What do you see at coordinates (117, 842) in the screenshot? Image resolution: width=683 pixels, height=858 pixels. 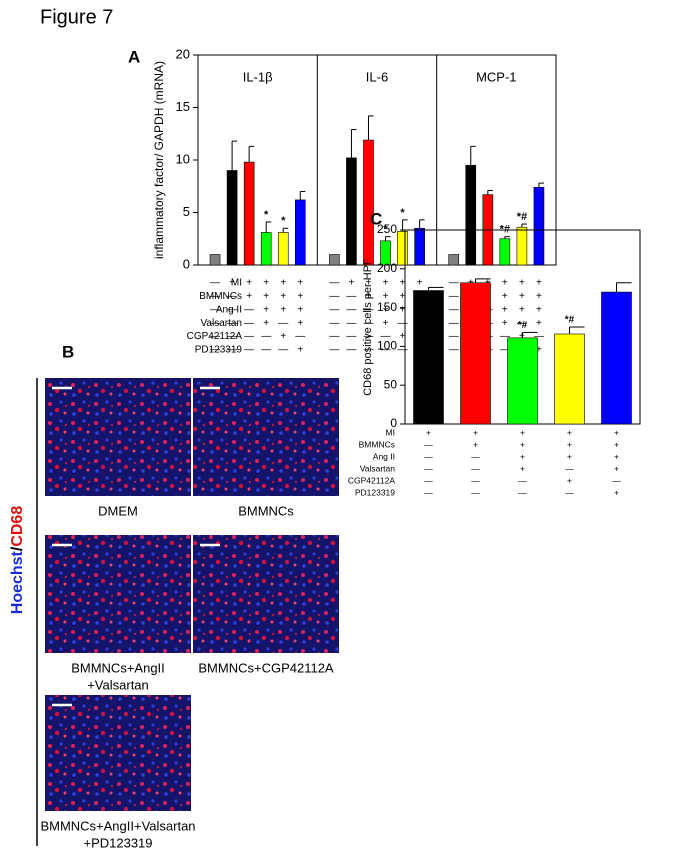 I see `image-caption: +PD123319` at bounding box center [117, 842].